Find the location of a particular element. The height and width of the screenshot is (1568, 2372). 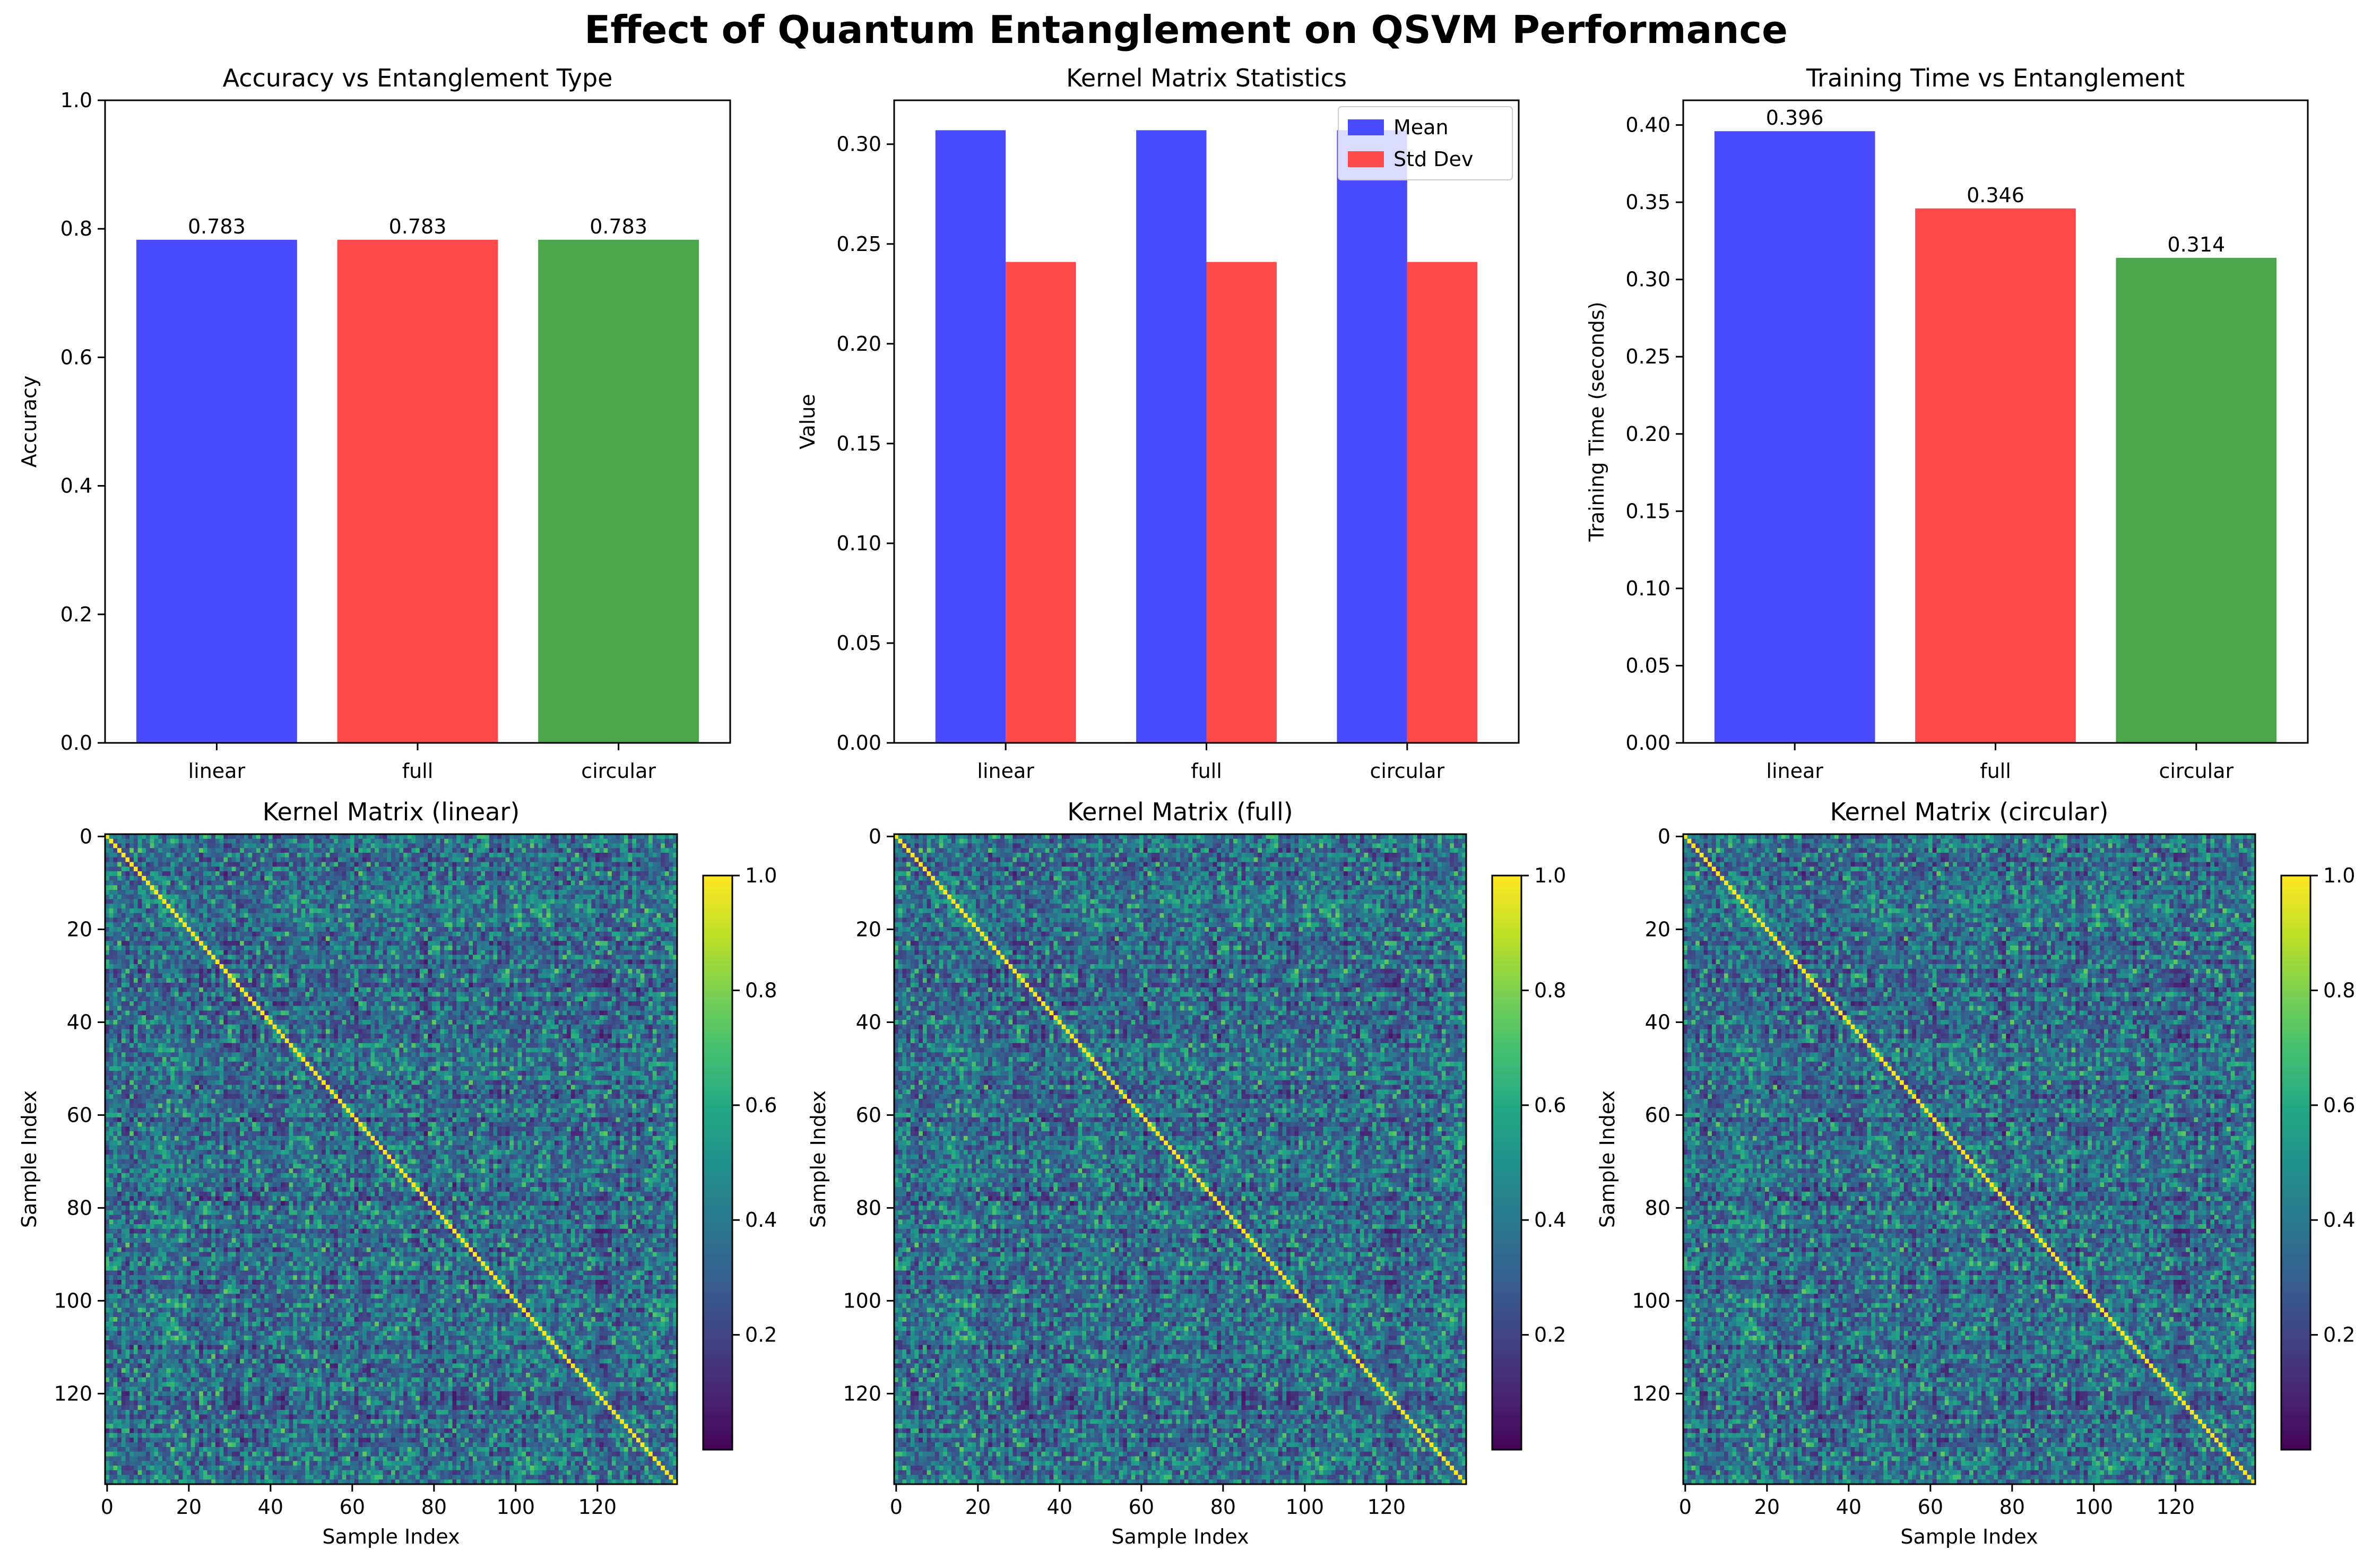

y-tick-label: 1.0 is located at coordinates (76, 100).